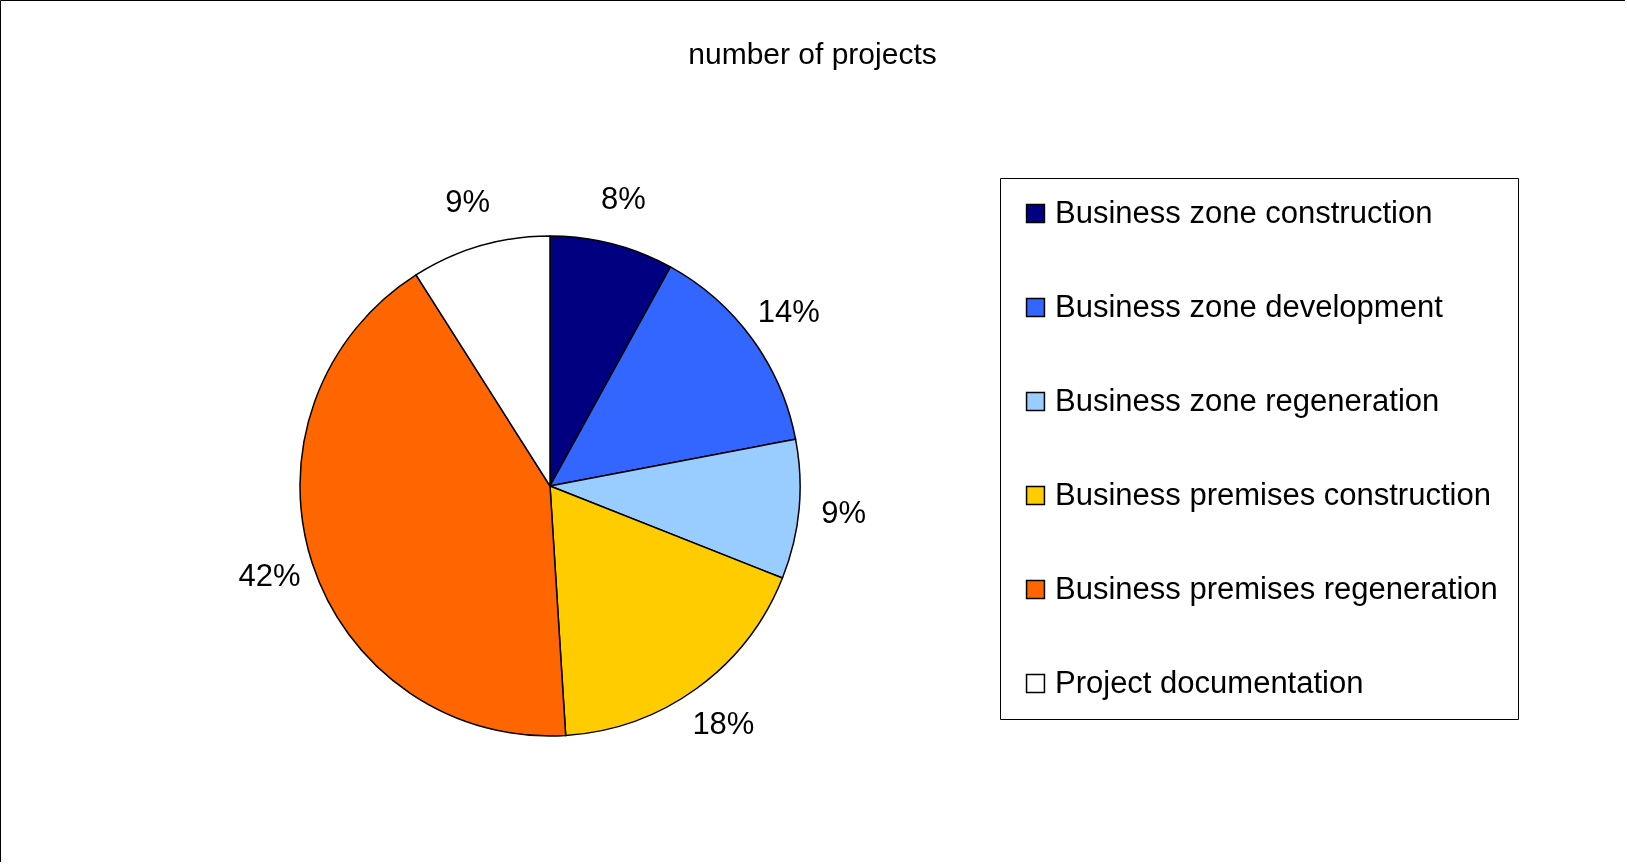 This screenshot has width=1627, height=864. What do you see at coordinates (723, 723) in the screenshot?
I see `data-label: 18%` at bounding box center [723, 723].